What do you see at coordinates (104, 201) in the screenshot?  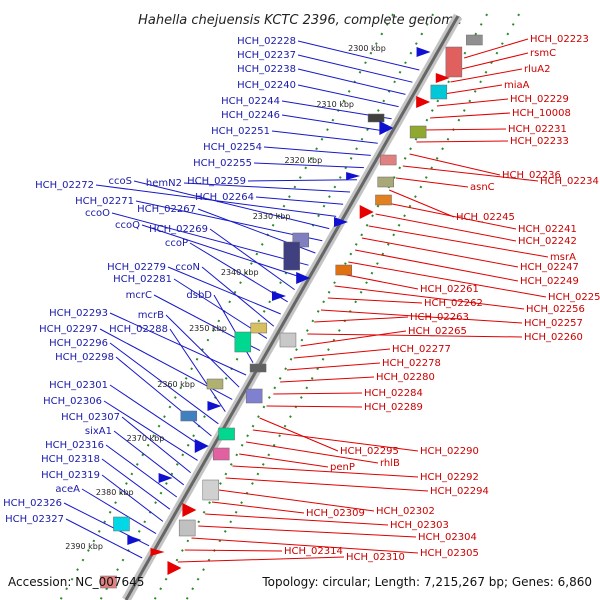 I see `gene-label-left: HCH_02271` at bounding box center [104, 201].